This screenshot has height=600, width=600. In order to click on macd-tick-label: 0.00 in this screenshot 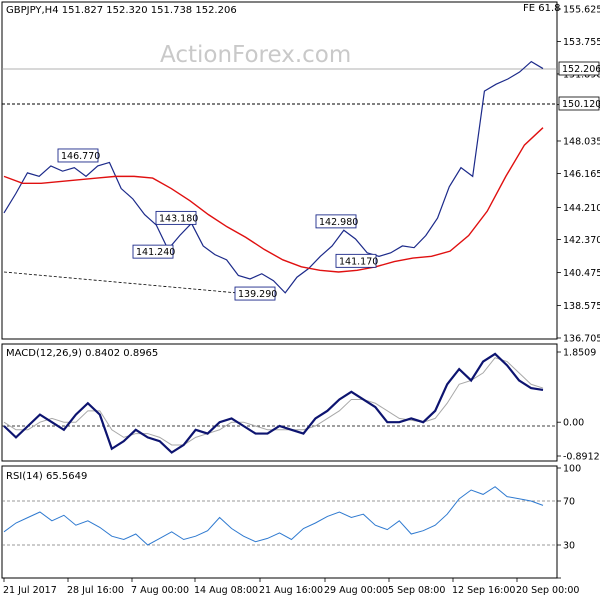, I will do `click(573, 423)`.